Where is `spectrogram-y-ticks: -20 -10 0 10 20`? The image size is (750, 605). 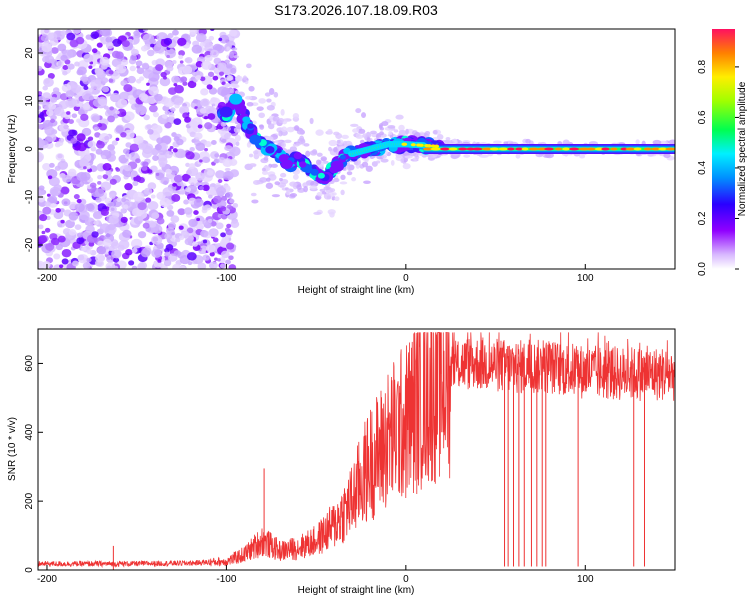 spectrogram-y-ticks: -20 -10 0 10 20 is located at coordinates (33, 149).